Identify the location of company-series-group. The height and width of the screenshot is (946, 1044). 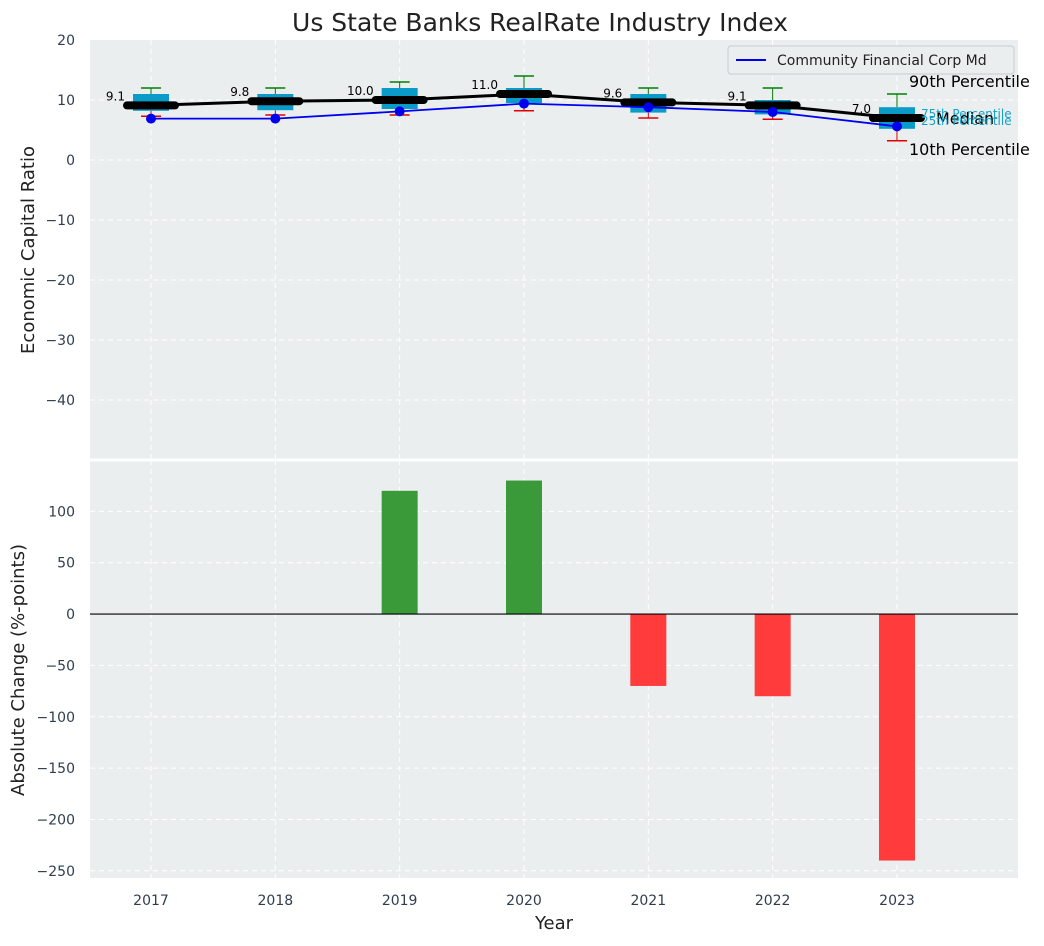
(524, 115).